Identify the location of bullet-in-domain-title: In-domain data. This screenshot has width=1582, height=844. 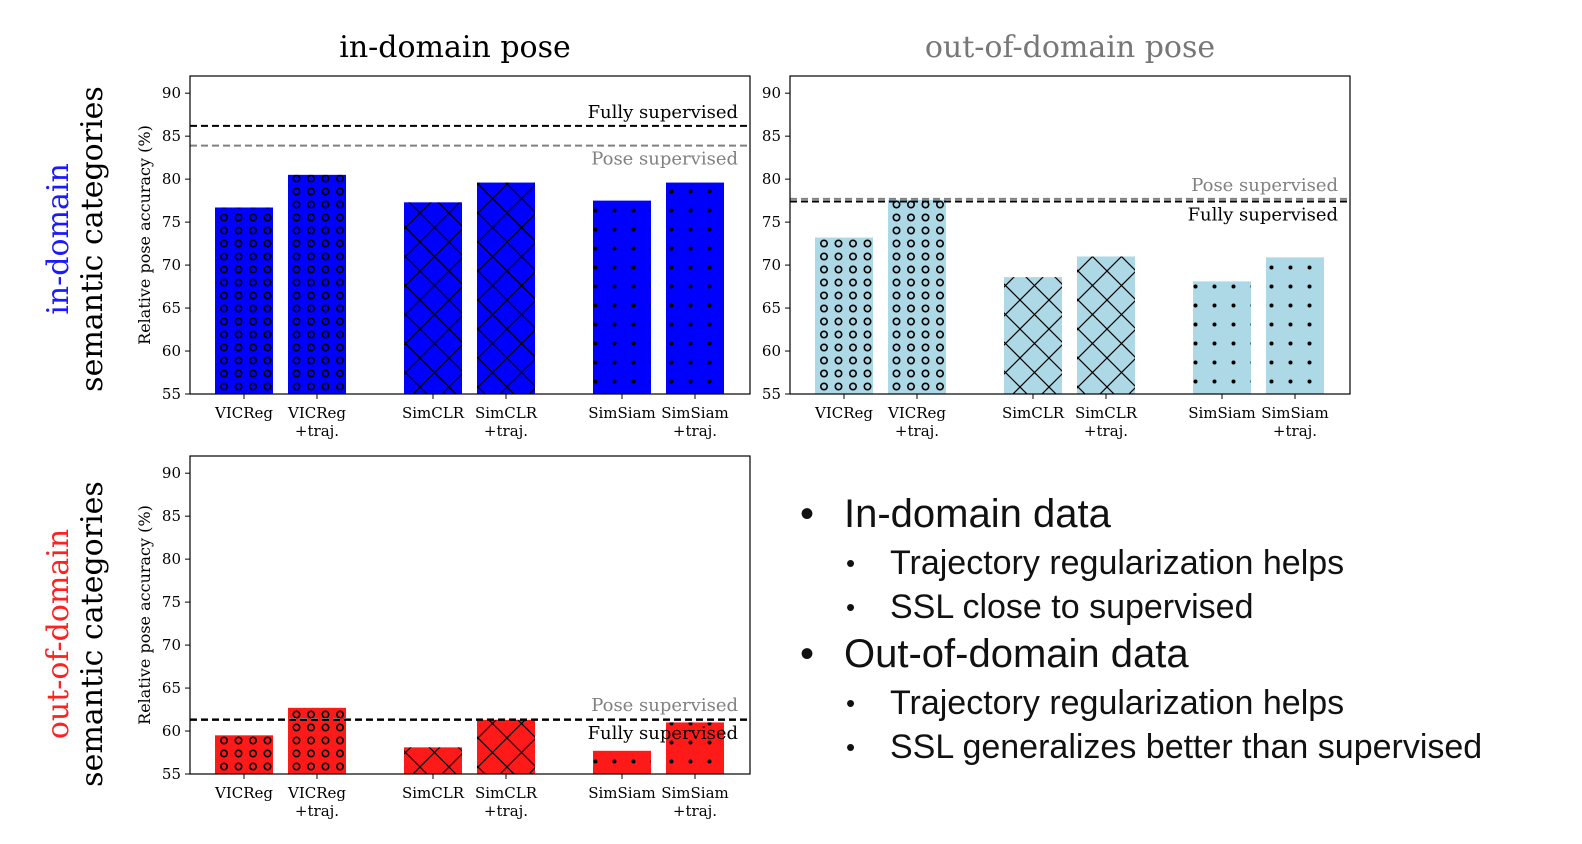
(977, 514).